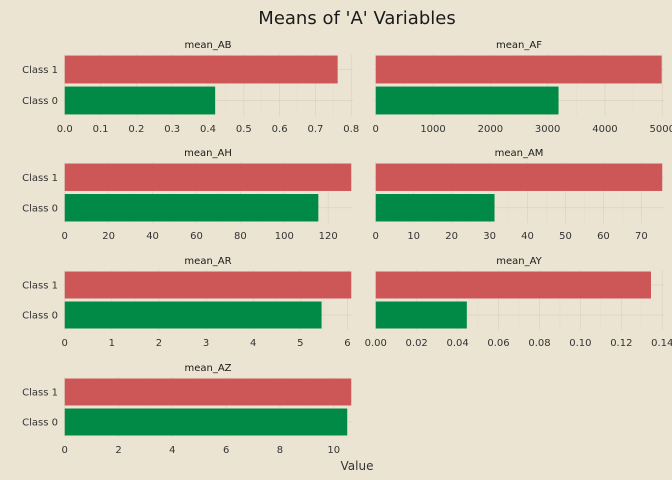  Describe the element at coordinates (280, 129) in the screenshot. I see `tick-label-mean-ab: 0.6` at that location.